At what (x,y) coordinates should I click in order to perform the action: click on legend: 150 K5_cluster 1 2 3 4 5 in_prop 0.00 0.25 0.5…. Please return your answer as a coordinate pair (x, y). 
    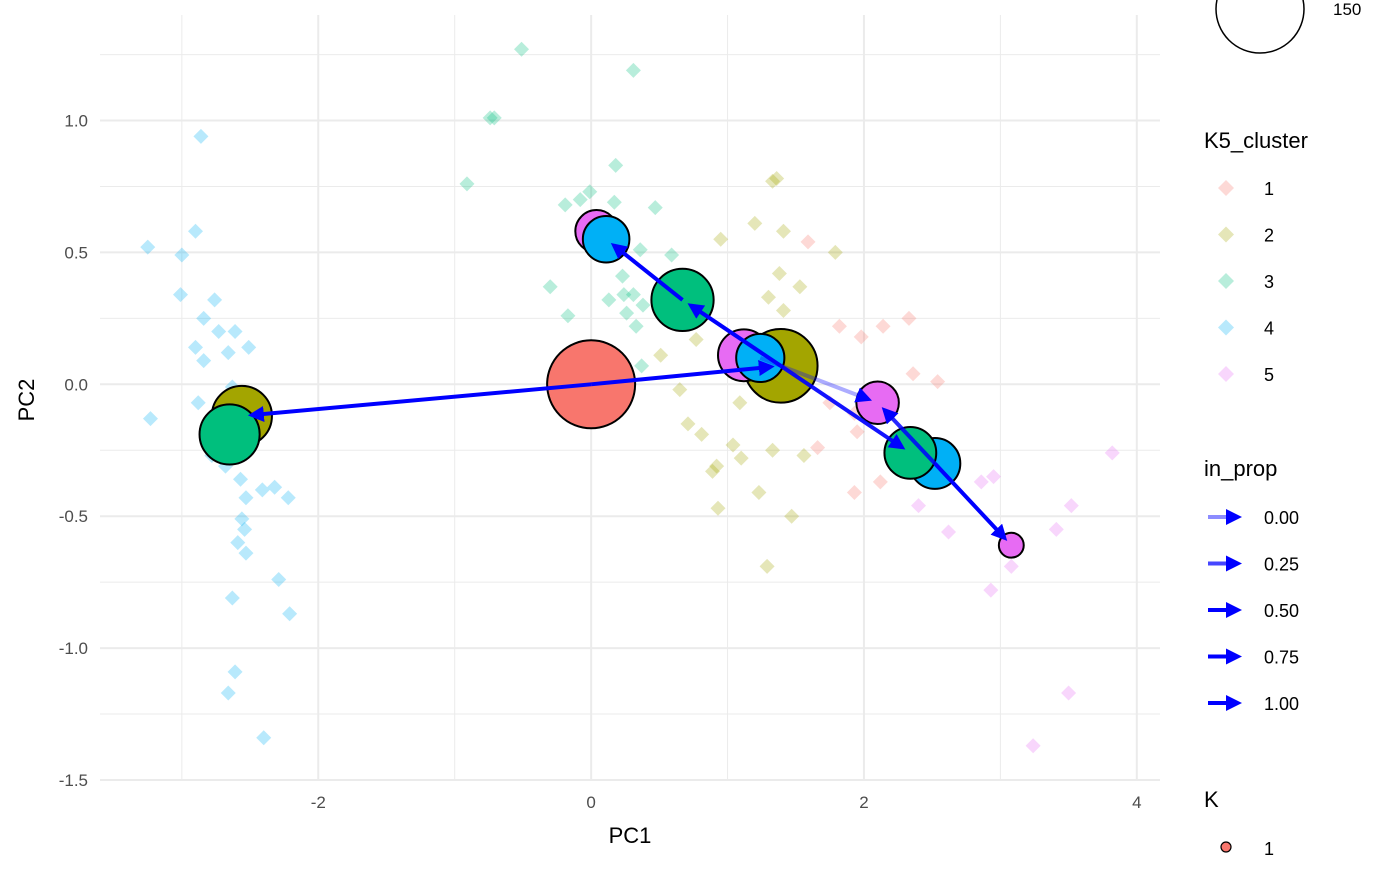
    Looking at the image, I should click on (1282, 429).